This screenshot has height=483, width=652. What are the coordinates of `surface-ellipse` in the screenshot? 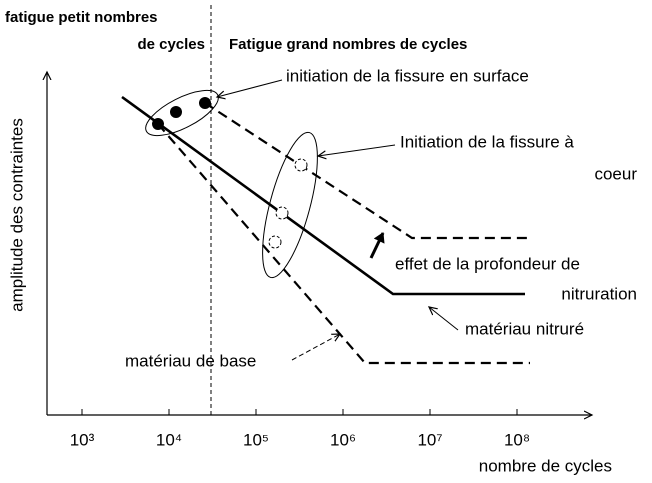 It's located at (182, 113).